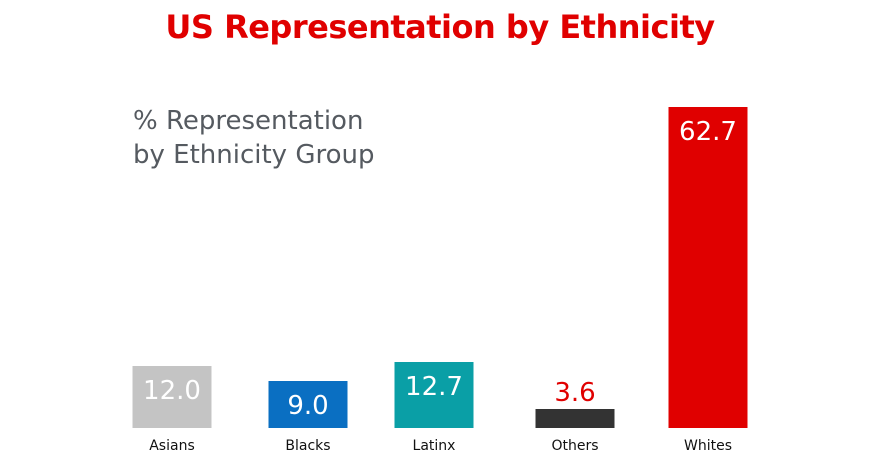 This screenshot has width=880, height=468. I want to click on chart-title: US Representation by Ethnicity, so click(440, 27).